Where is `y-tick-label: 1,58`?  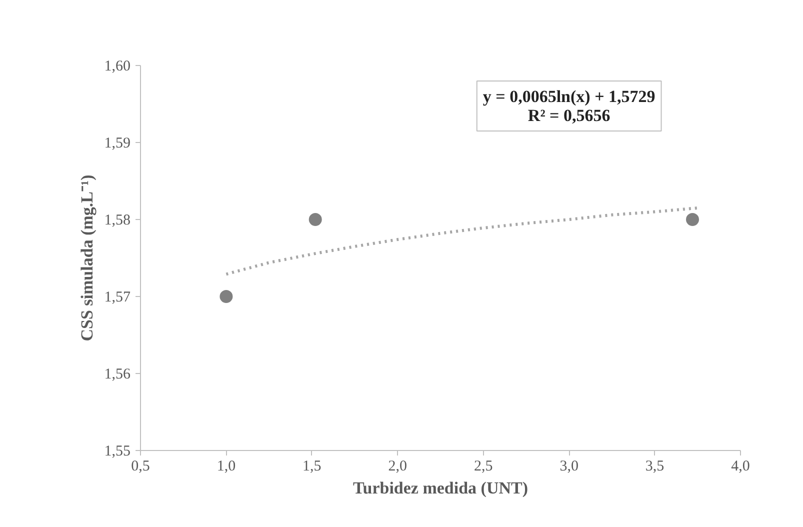
y-tick-label: 1,58 is located at coordinates (117, 220).